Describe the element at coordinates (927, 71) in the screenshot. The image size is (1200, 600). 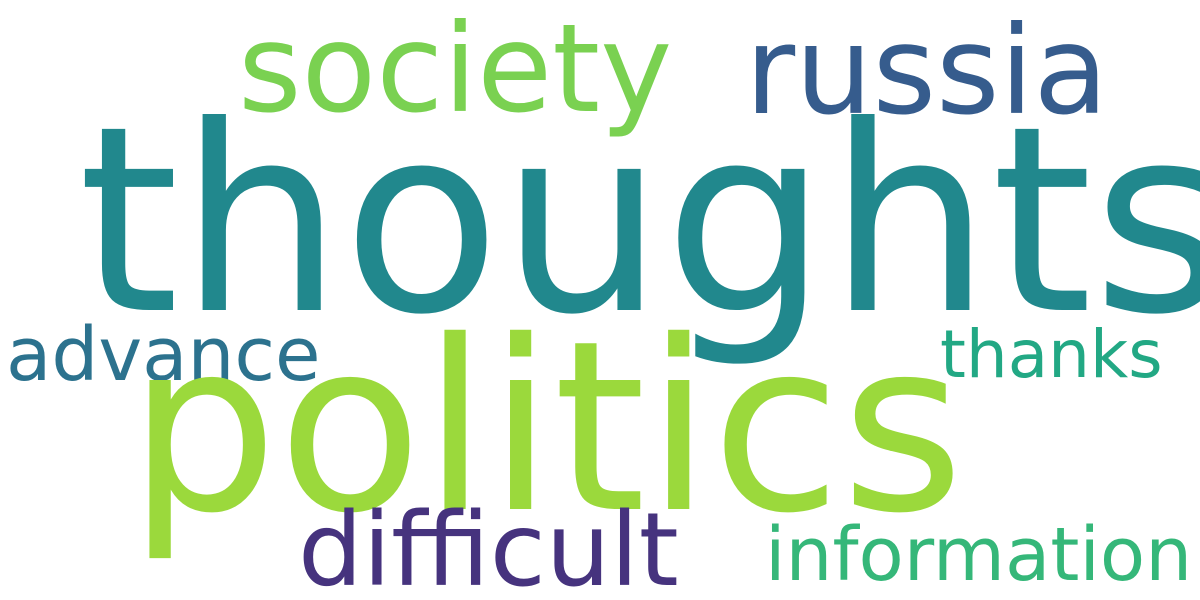
I see `word-russia: russia` at that location.